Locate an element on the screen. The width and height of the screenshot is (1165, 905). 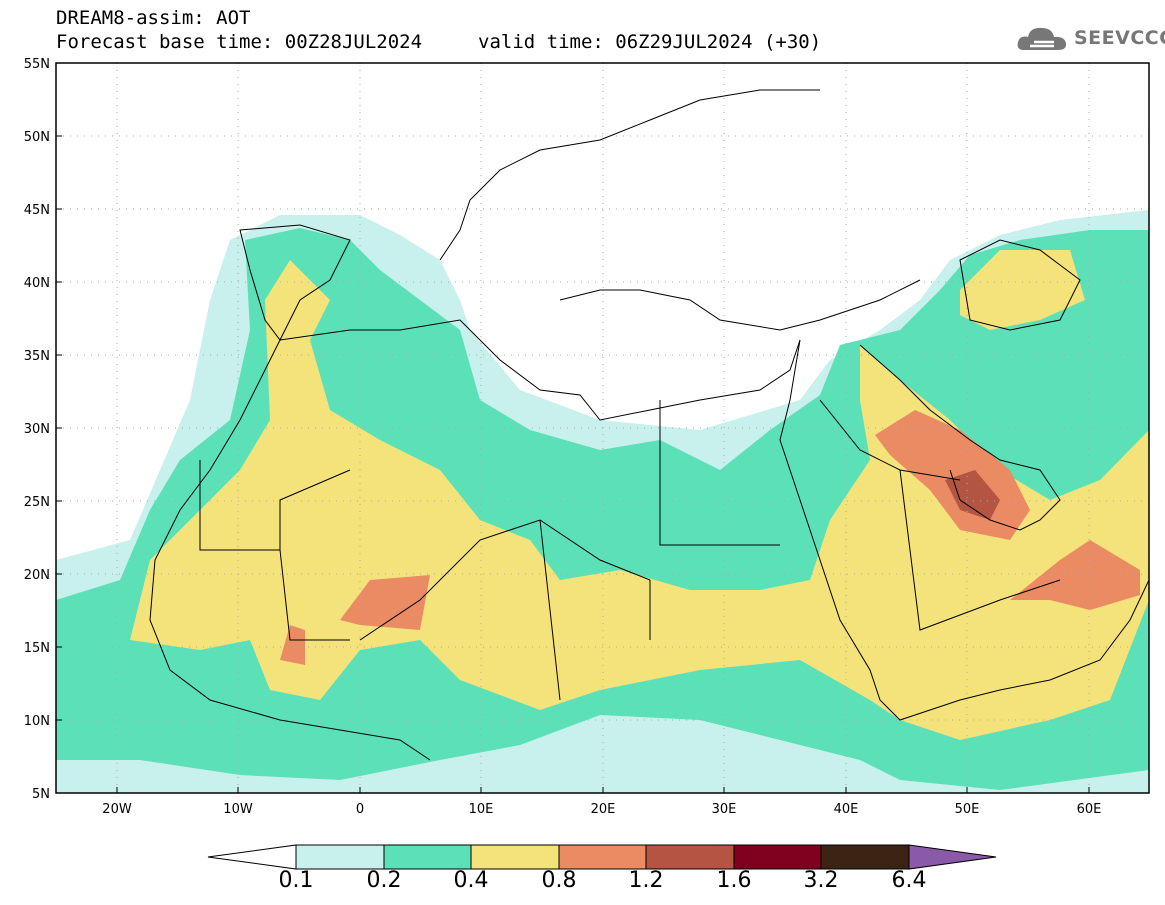
colorbar-label: 0.8 is located at coordinates (559, 880).